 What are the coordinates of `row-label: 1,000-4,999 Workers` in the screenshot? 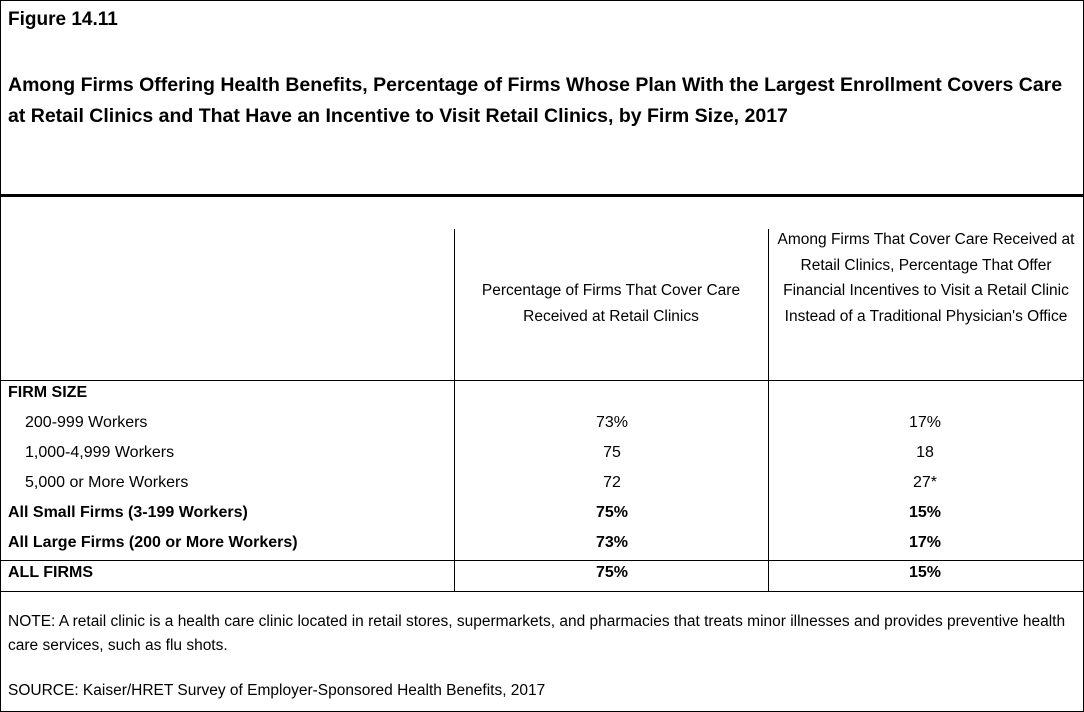 It's located at (100, 452).